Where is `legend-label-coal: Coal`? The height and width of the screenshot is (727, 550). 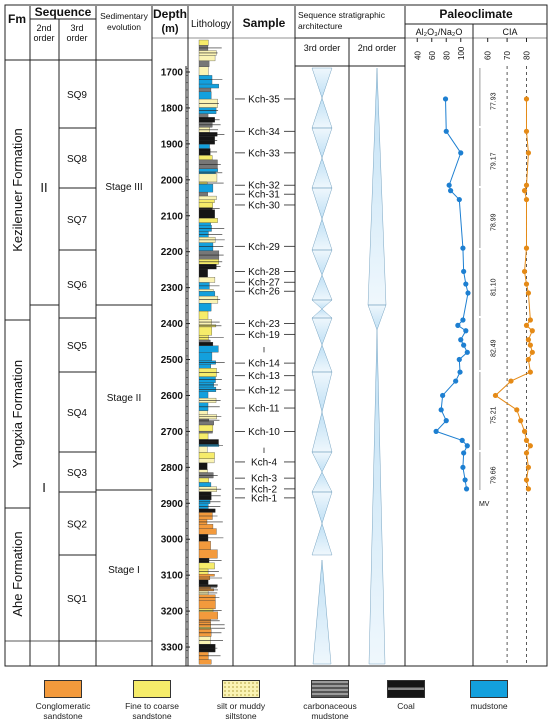
legend-label-coal: Coal is located at coordinates (406, 706).